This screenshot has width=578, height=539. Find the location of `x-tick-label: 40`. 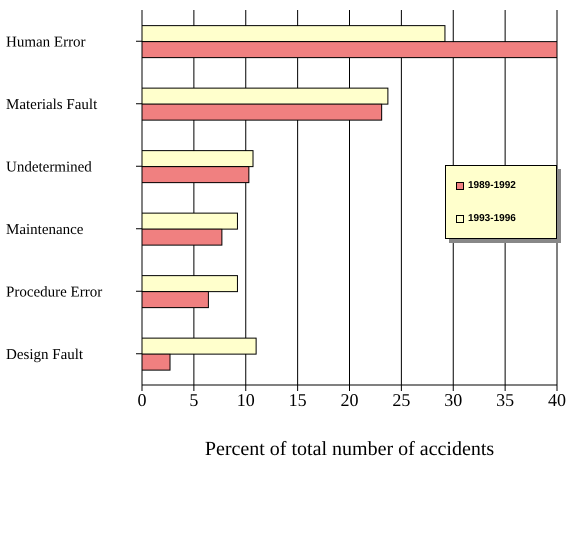

x-tick-label: 40 is located at coordinates (557, 400).